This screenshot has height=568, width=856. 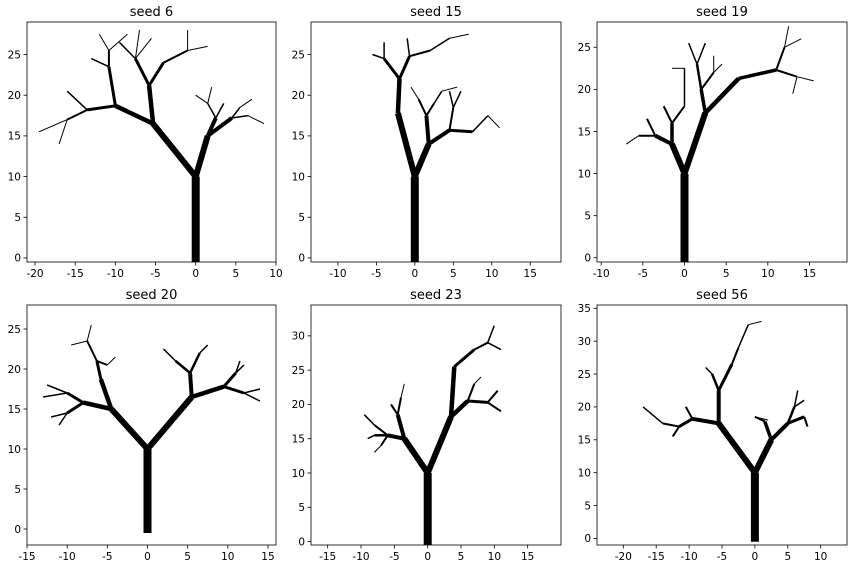 What do you see at coordinates (722, 12) in the screenshot?
I see `panel-title: seed 19` at bounding box center [722, 12].